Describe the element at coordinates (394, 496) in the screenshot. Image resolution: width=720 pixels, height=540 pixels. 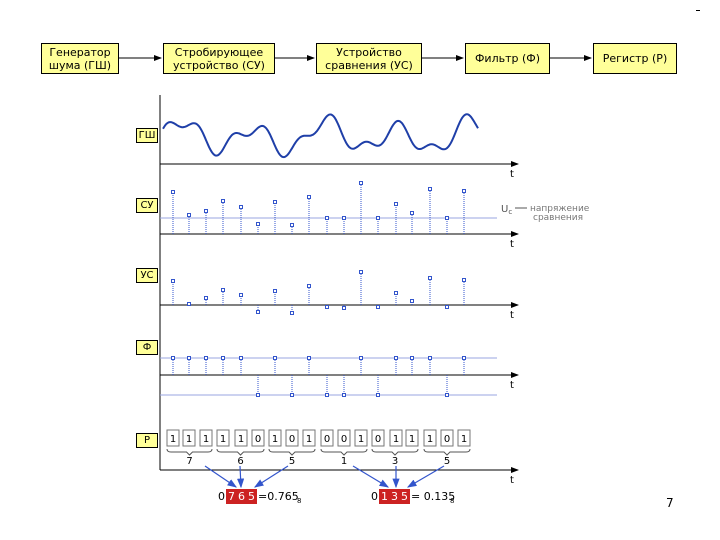
I see `result2-digit: 3` at that location.